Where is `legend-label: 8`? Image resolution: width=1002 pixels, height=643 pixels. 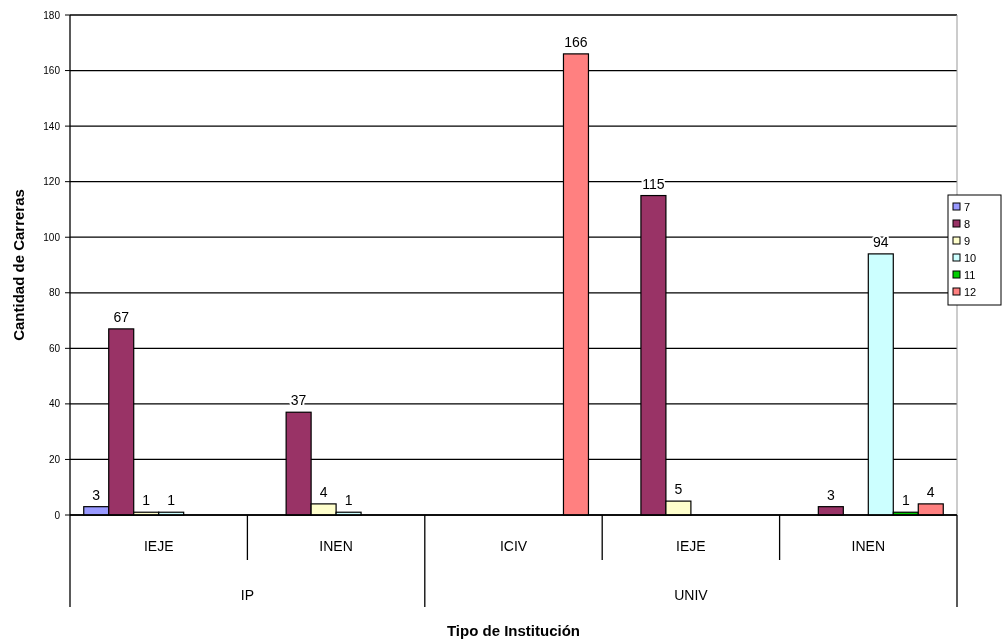
legend-label: 8 is located at coordinates (967, 224).